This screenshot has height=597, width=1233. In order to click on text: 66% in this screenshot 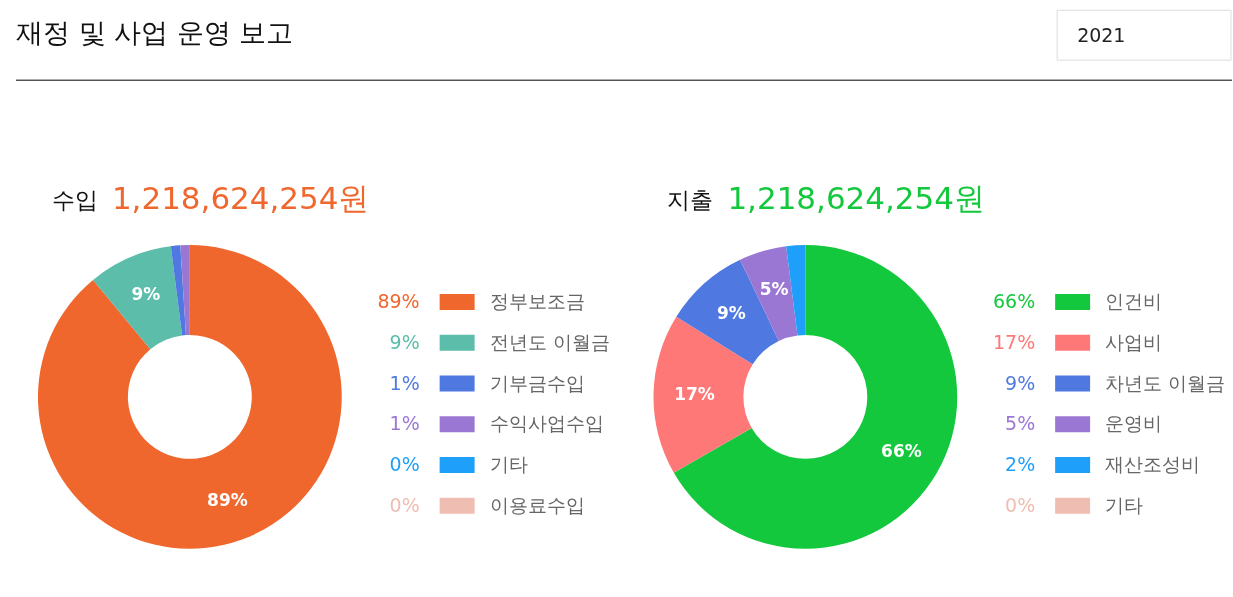, I will do `click(1014, 300)`.